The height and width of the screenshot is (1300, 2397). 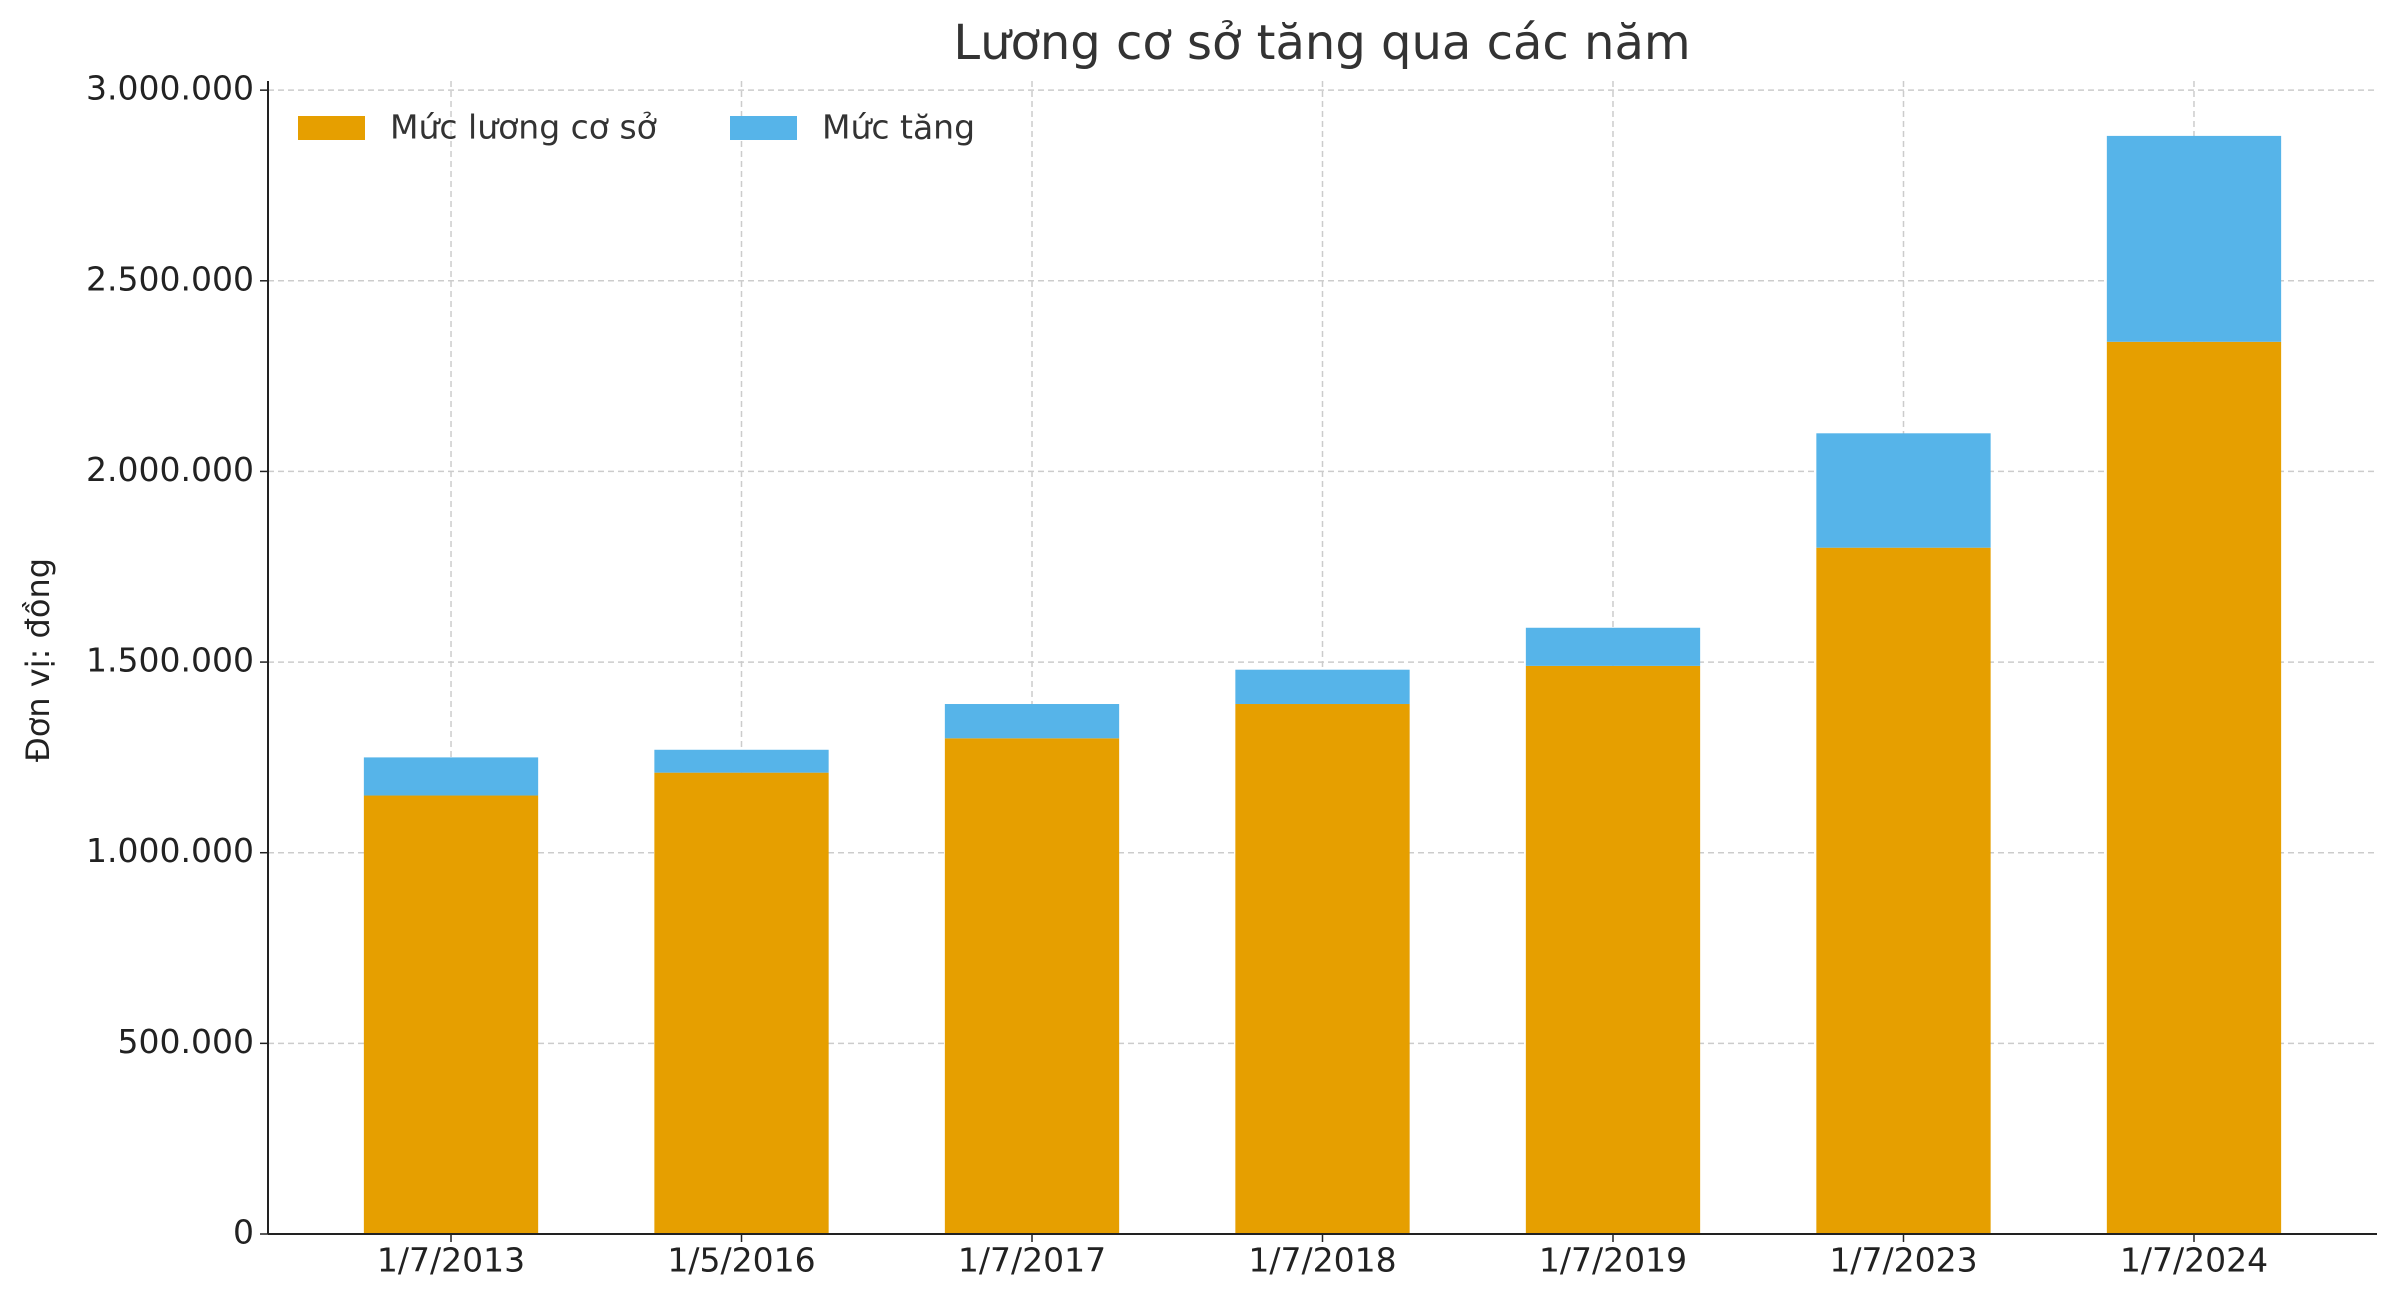 I want to click on x-tick-label: 1/7/2019, so click(x=1613, y=1260).